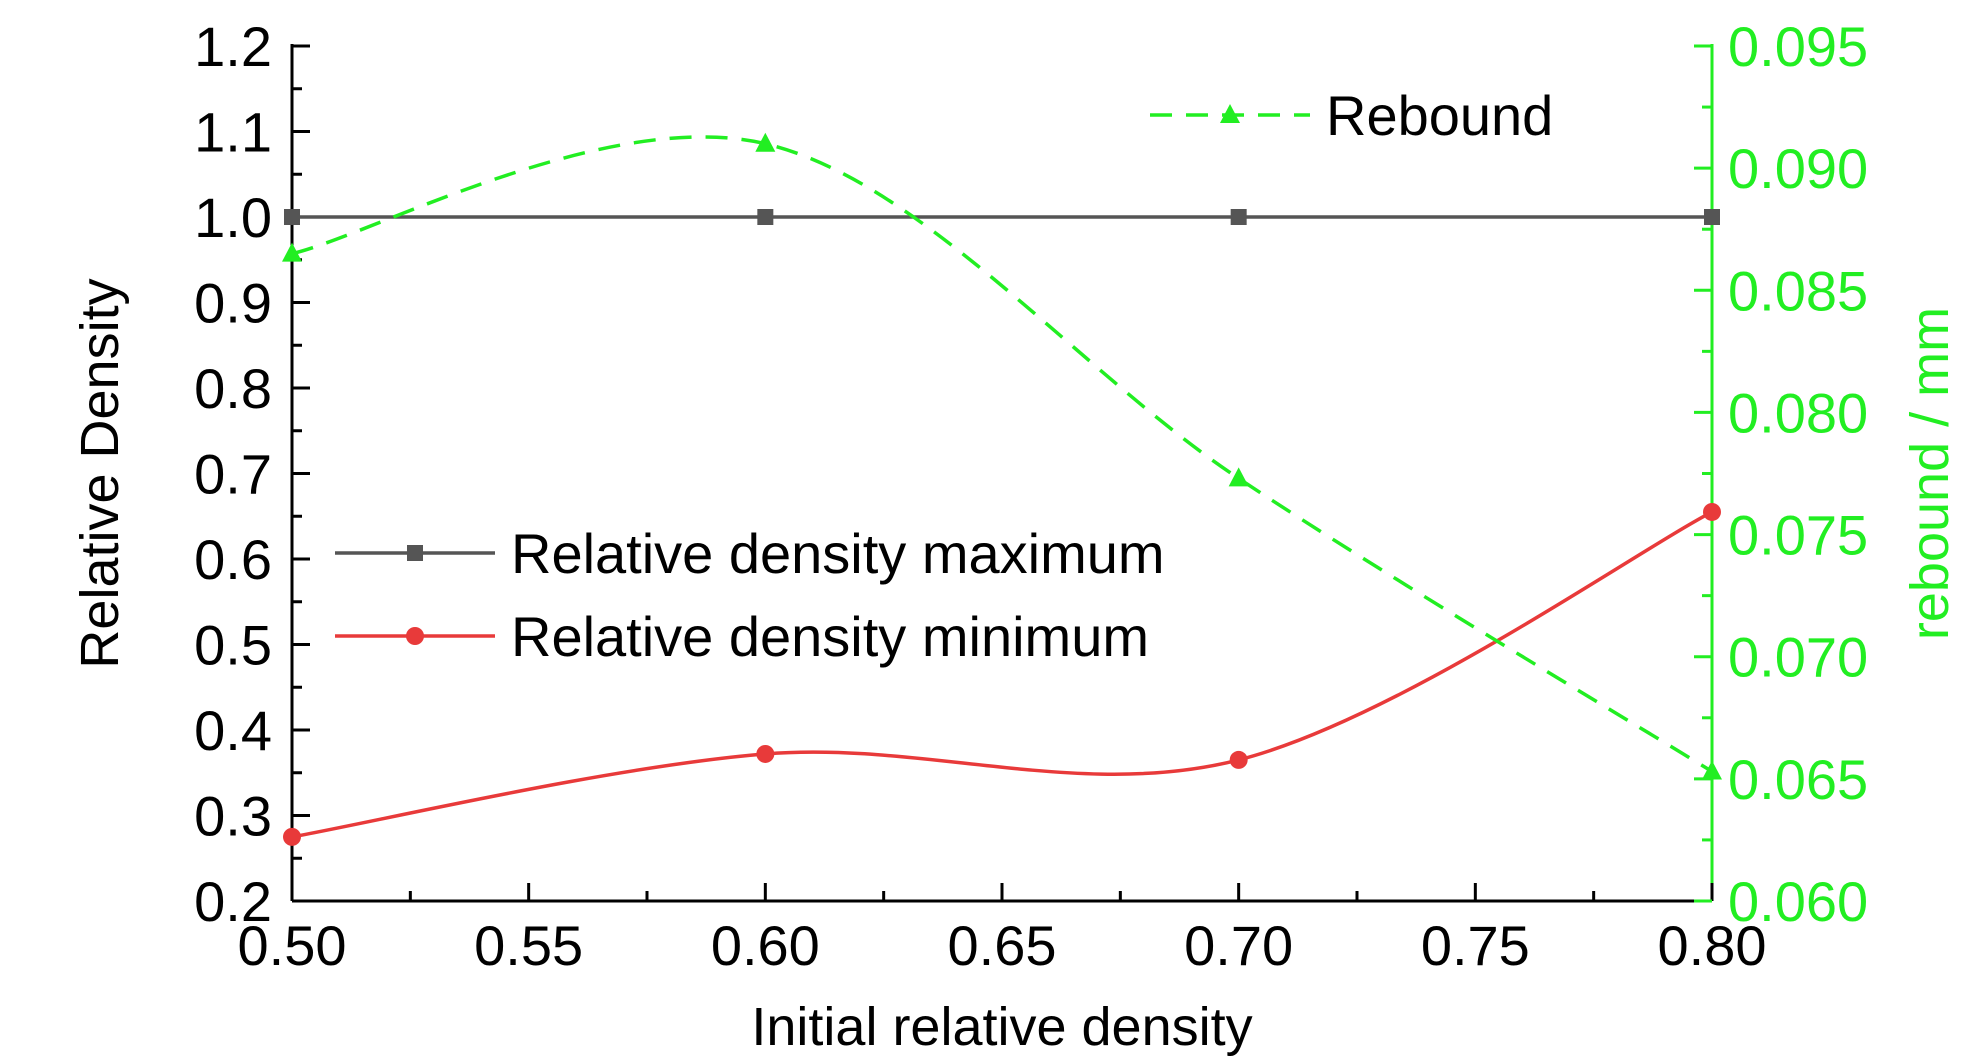 This screenshot has height=1062, width=1984. I want to click on y-left-tick-label: 1.2, so click(233, 46).